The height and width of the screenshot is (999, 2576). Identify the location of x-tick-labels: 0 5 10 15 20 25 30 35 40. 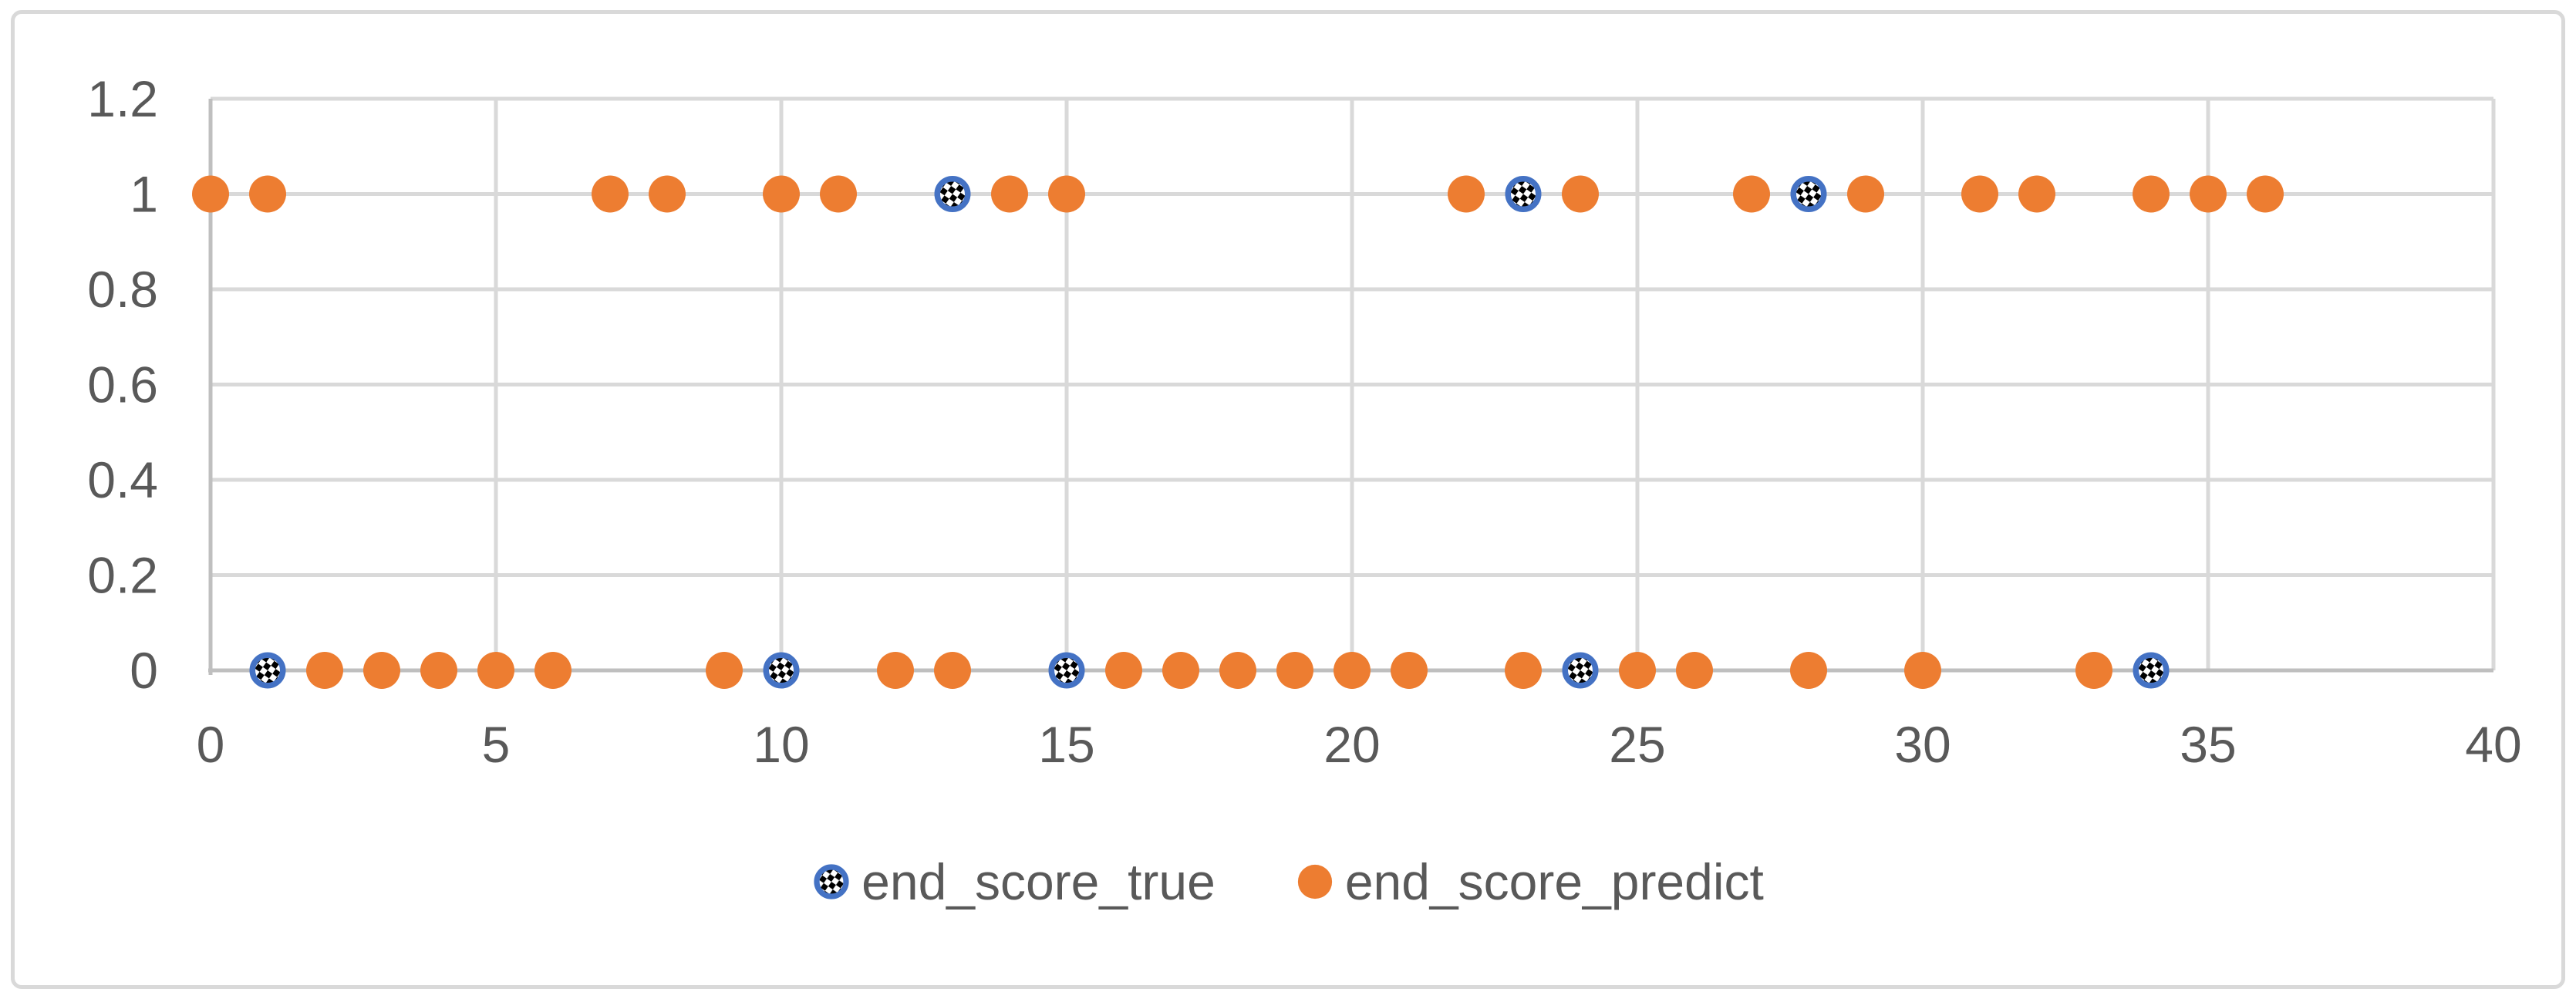
(1359, 744).